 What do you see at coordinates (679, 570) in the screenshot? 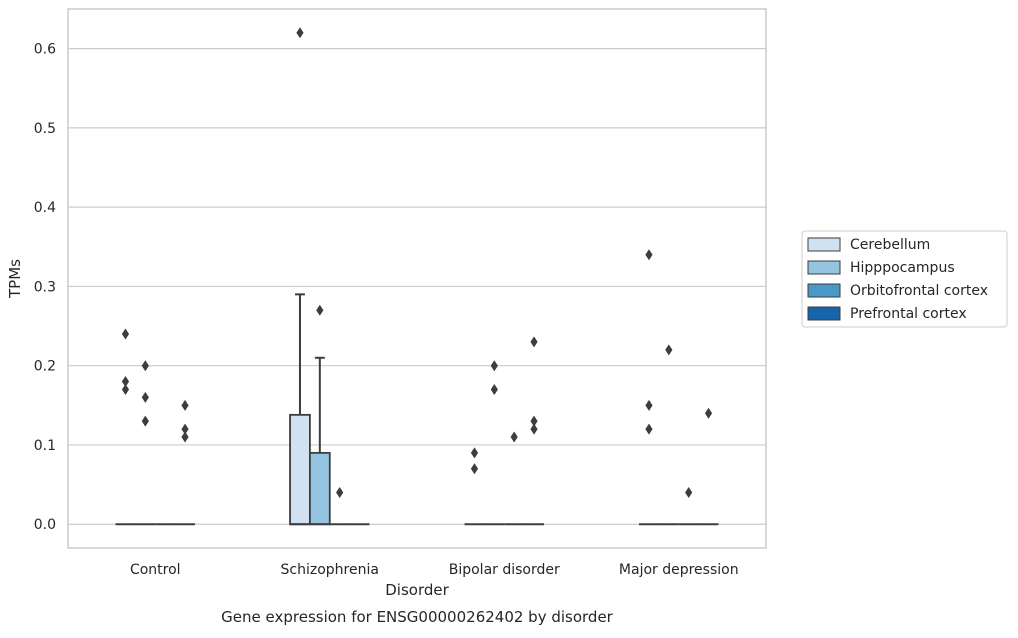
I see `x-tick-label: Major depression` at bounding box center [679, 570].